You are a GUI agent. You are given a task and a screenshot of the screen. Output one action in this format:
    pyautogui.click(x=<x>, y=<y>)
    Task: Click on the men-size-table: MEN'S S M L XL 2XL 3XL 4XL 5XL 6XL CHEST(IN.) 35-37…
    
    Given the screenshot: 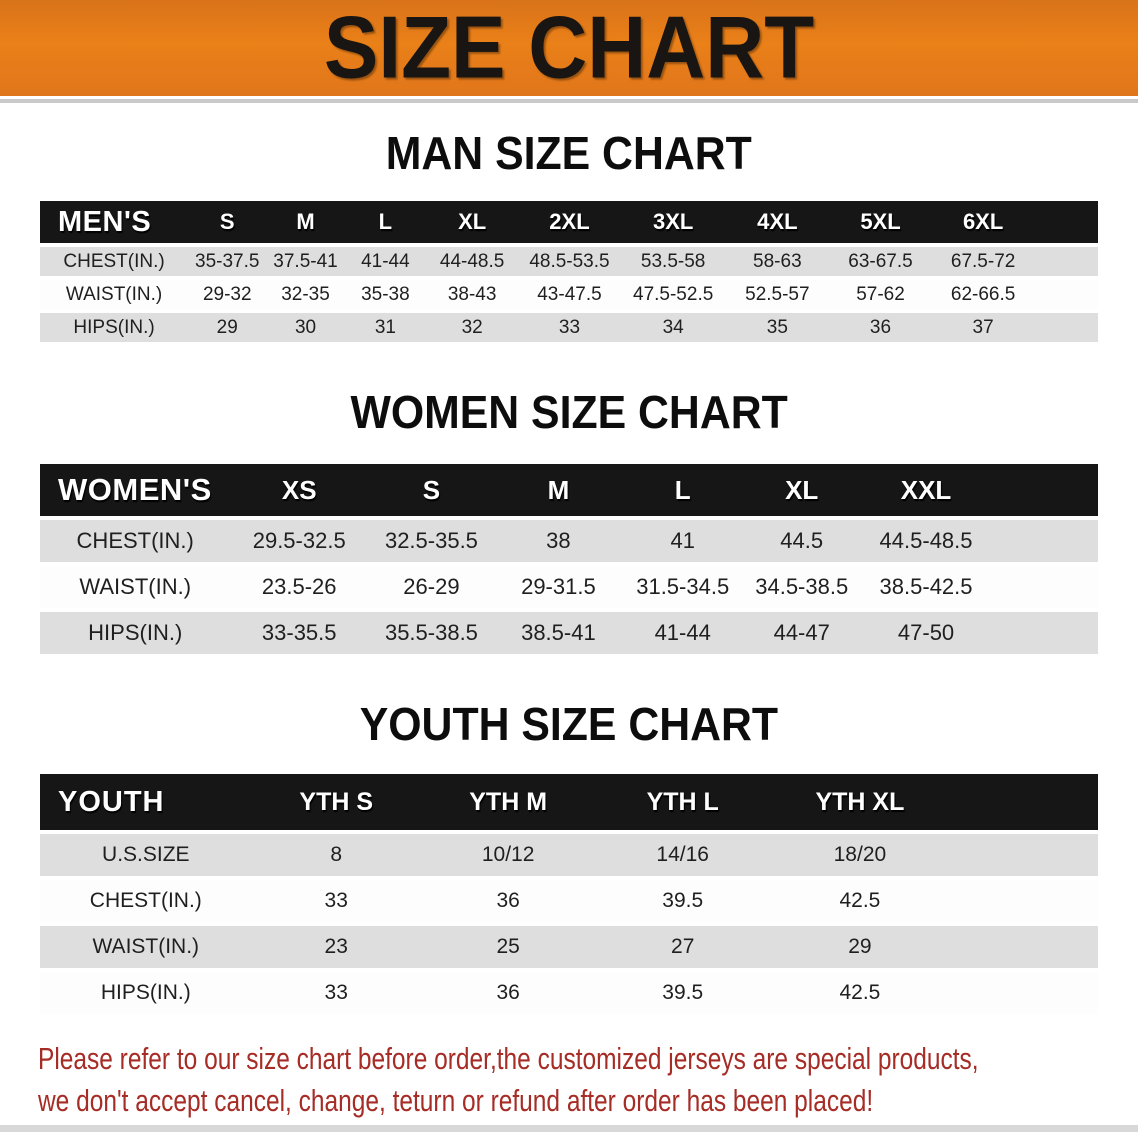 What is the action you would take?
    pyautogui.click(x=569, y=271)
    